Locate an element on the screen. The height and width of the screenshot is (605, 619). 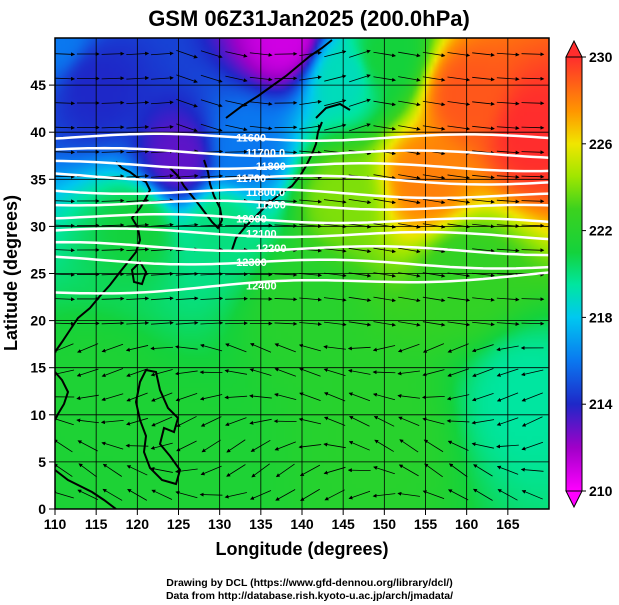
contour-label: 12300 is located at coordinates (251, 263).